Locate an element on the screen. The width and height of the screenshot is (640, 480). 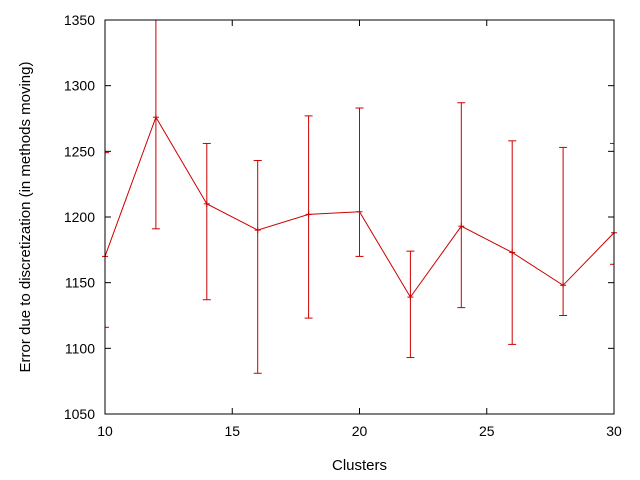
x-axis-title: Clusters is located at coordinates (359, 465).